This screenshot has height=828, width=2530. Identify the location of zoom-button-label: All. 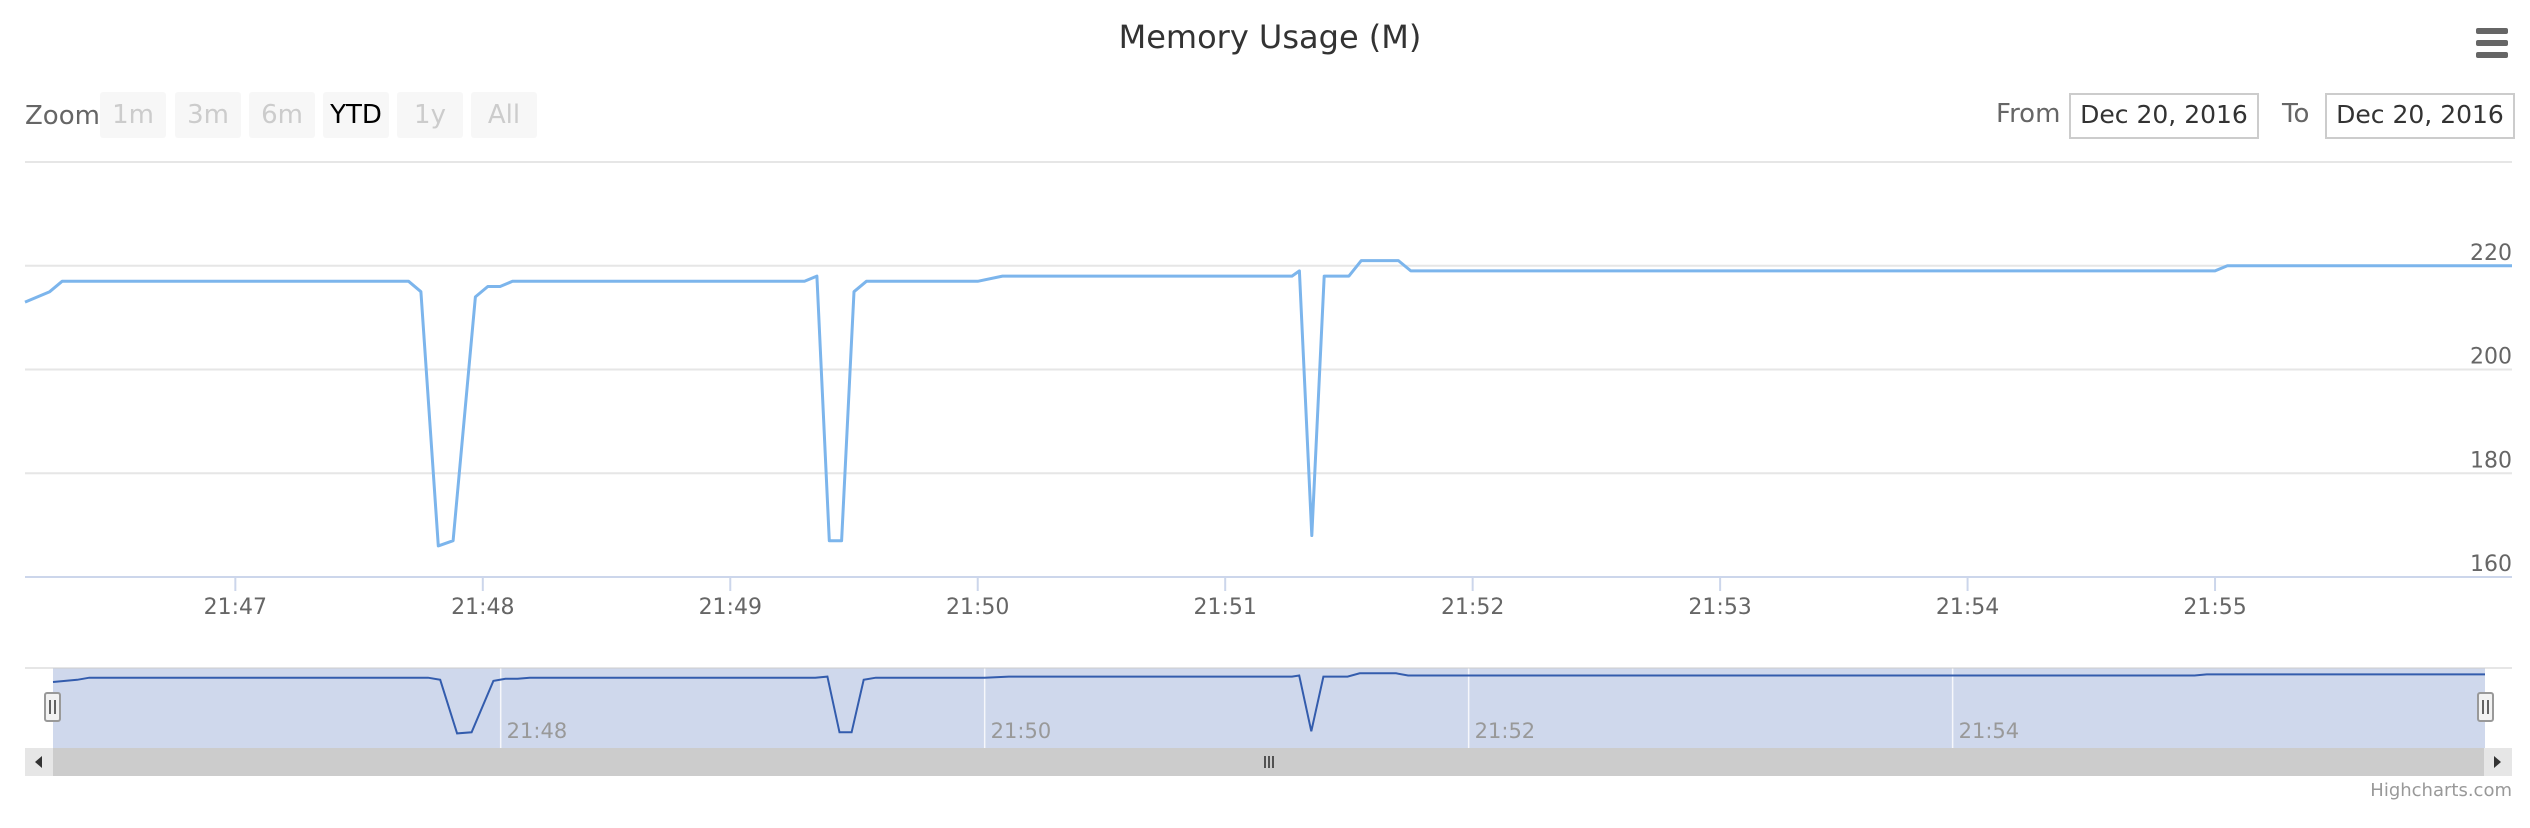
(504, 115).